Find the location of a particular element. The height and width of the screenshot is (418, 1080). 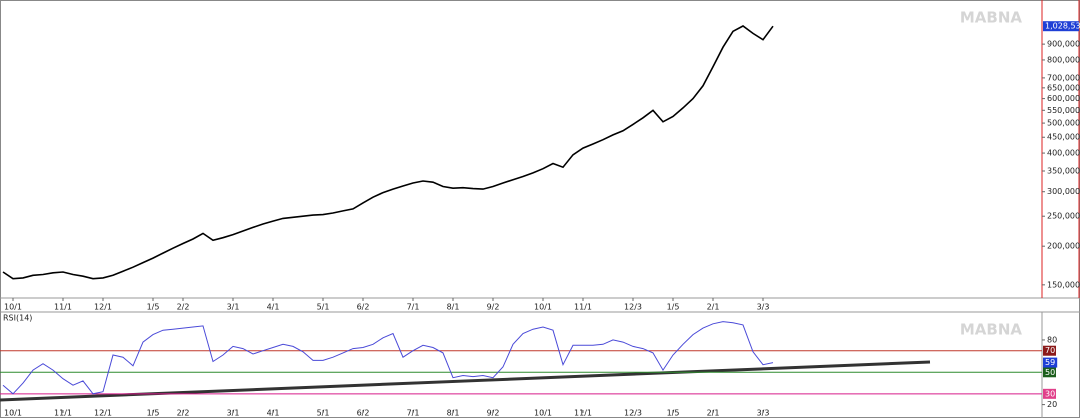

y-tick-label: 400,000 is located at coordinates (1063, 153).